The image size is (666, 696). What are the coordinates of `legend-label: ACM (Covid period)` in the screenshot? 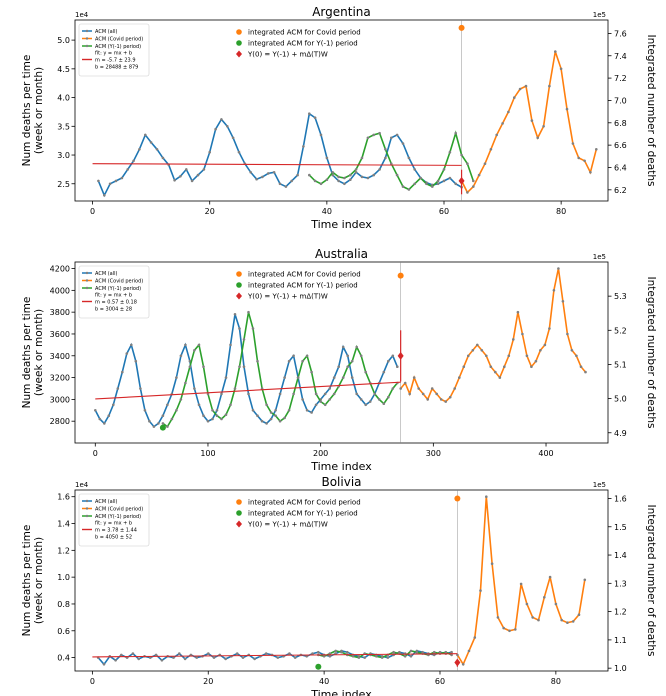 It's located at (119, 510).